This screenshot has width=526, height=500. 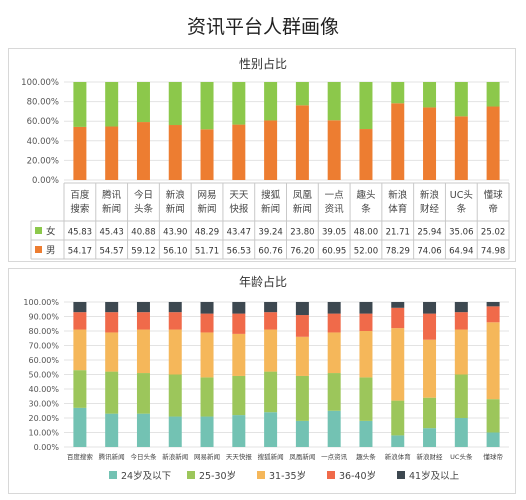 I want to click on legend-label-male: 男, so click(x=51, y=251).